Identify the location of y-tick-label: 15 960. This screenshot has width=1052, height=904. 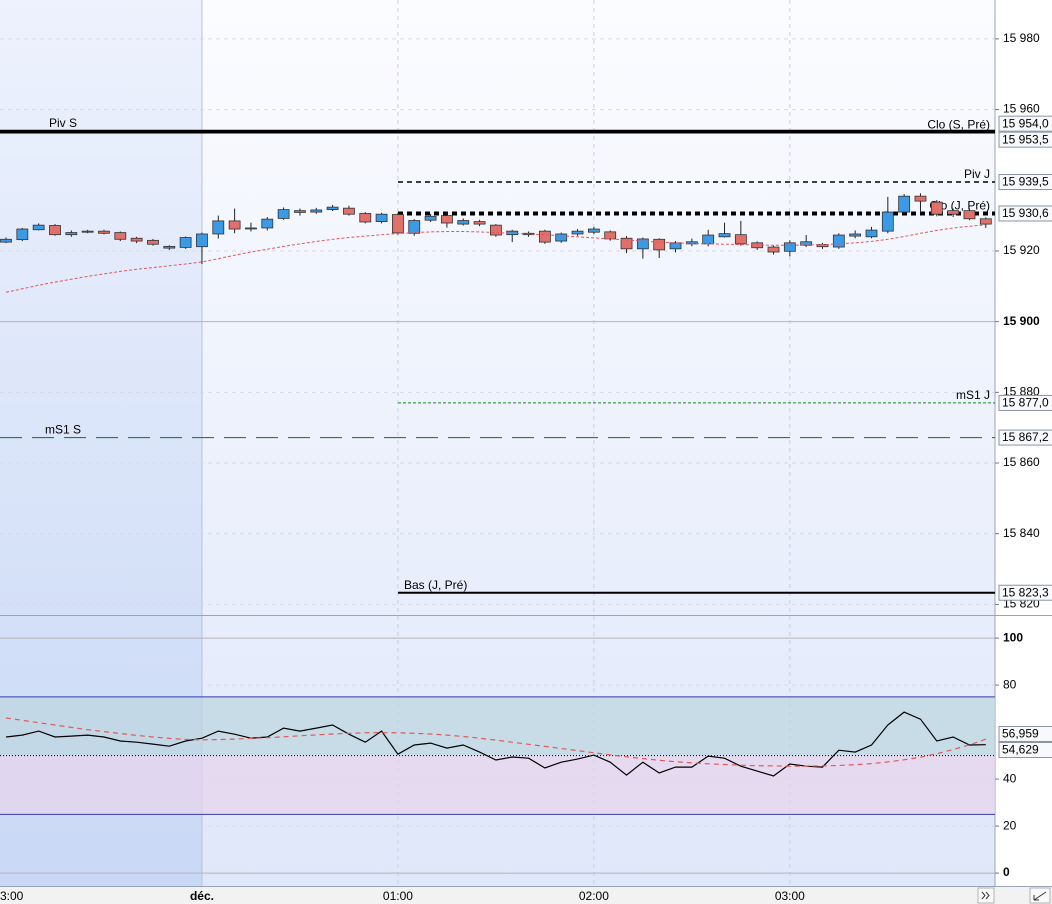
(1021, 109).